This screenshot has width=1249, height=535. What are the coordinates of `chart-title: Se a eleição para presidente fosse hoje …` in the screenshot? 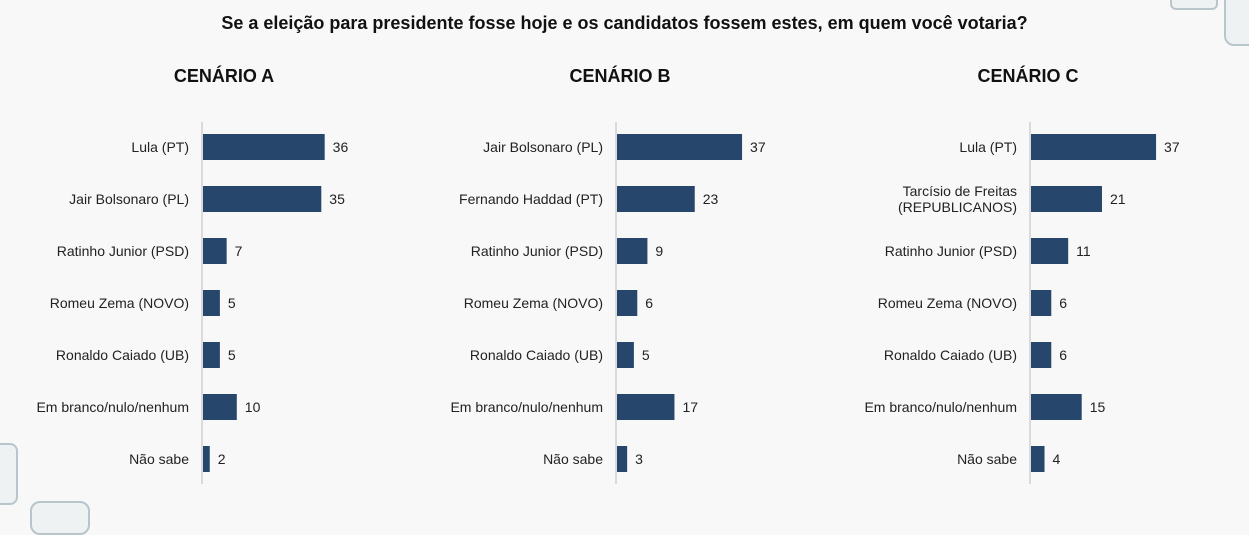 It's located at (624, 23).